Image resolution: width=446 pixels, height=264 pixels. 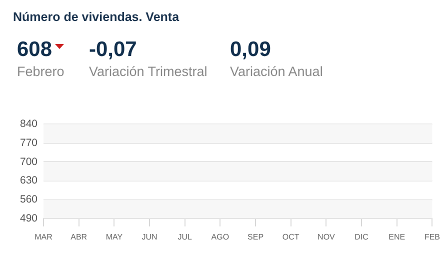 What do you see at coordinates (185, 237) in the screenshot?
I see `x-tick-label: JUL` at bounding box center [185, 237].